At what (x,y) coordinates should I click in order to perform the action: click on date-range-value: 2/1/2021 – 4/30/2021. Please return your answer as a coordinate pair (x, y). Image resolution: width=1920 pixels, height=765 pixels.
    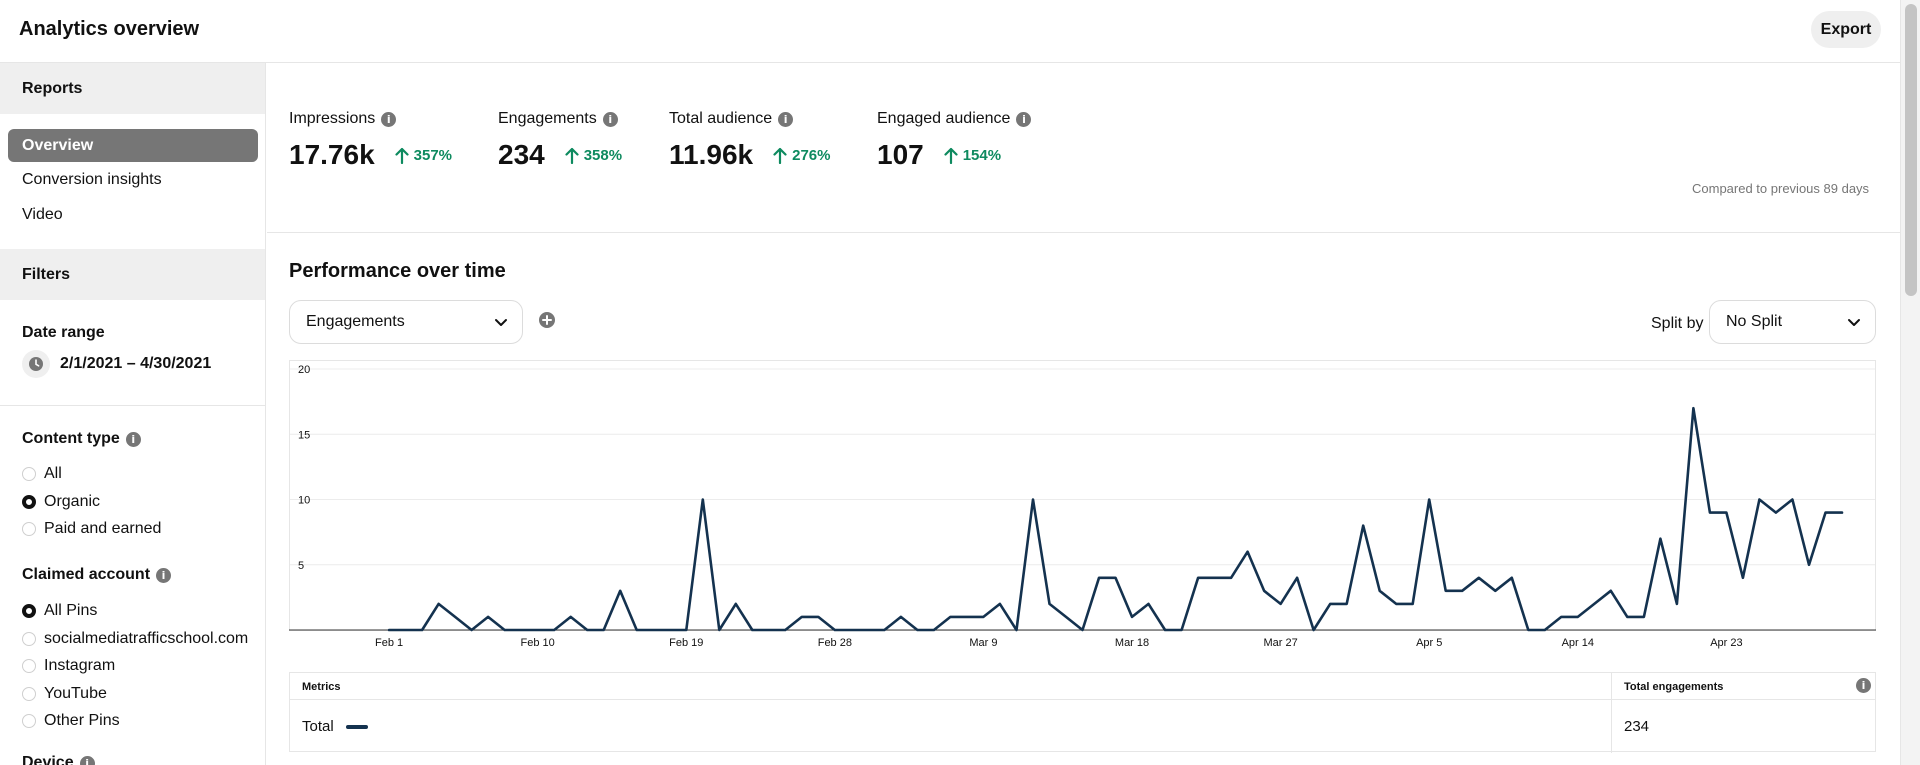
    Looking at the image, I should click on (136, 363).